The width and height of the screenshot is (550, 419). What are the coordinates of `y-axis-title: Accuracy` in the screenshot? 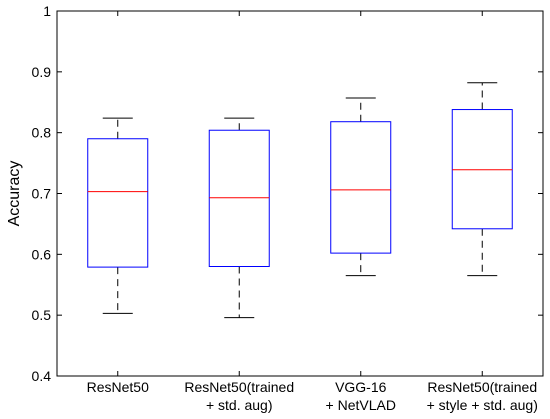 It's located at (14, 194).